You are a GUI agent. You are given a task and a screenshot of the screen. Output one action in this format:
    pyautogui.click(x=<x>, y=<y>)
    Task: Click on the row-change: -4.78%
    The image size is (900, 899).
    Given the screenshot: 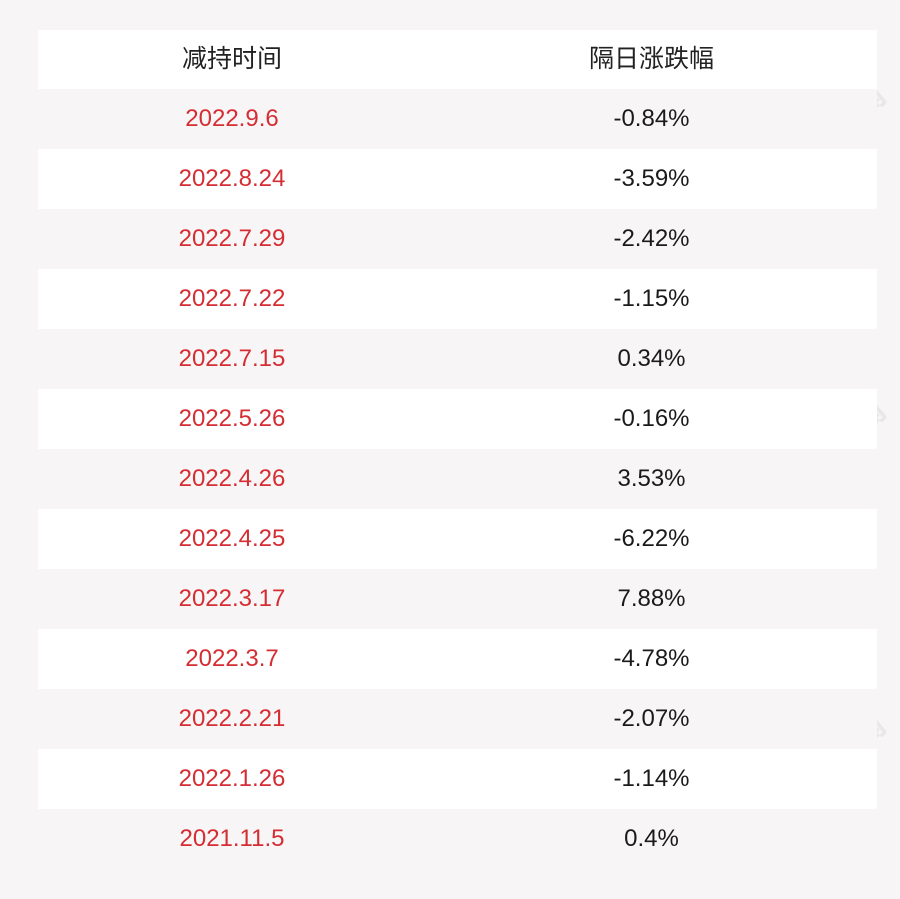 What is the action you would take?
    pyautogui.click(x=651, y=658)
    